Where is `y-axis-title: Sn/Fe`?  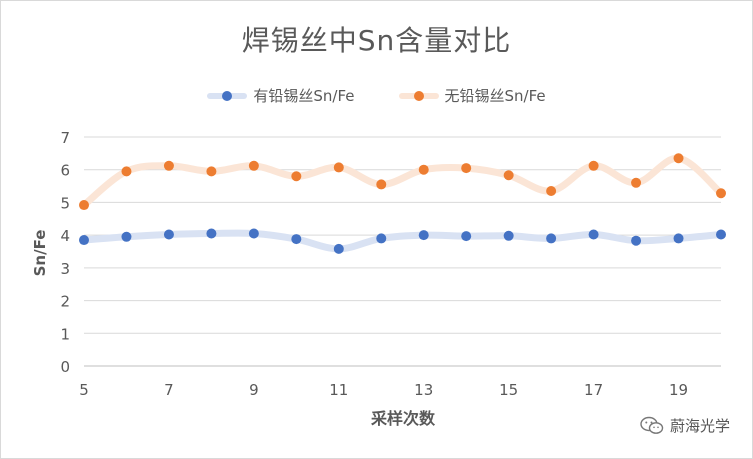 y-axis-title: Sn/Fe is located at coordinates (40, 253).